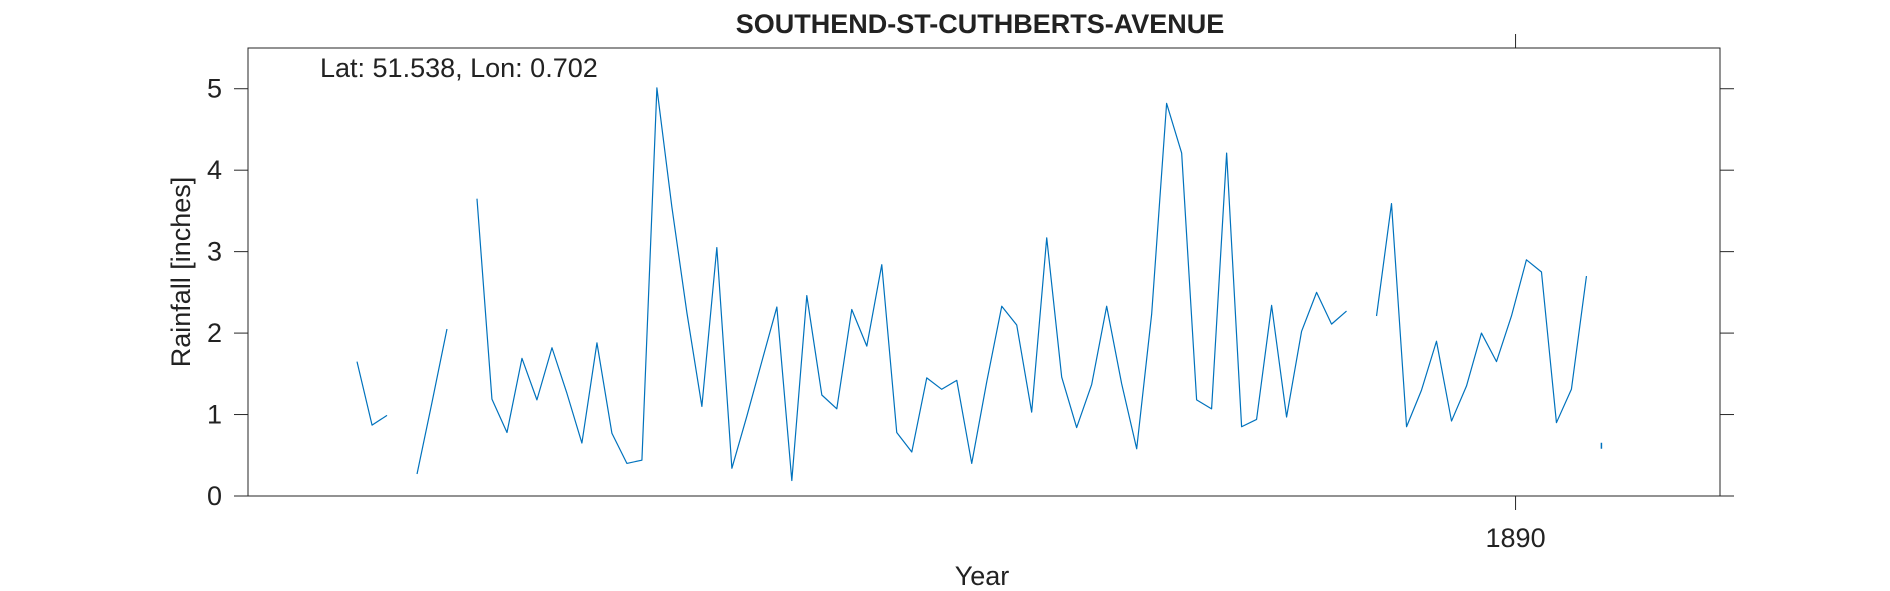  Describe the element at coordinates (214, 415) in the screenshot. I see `y-tick-label-1: 1` at that location.